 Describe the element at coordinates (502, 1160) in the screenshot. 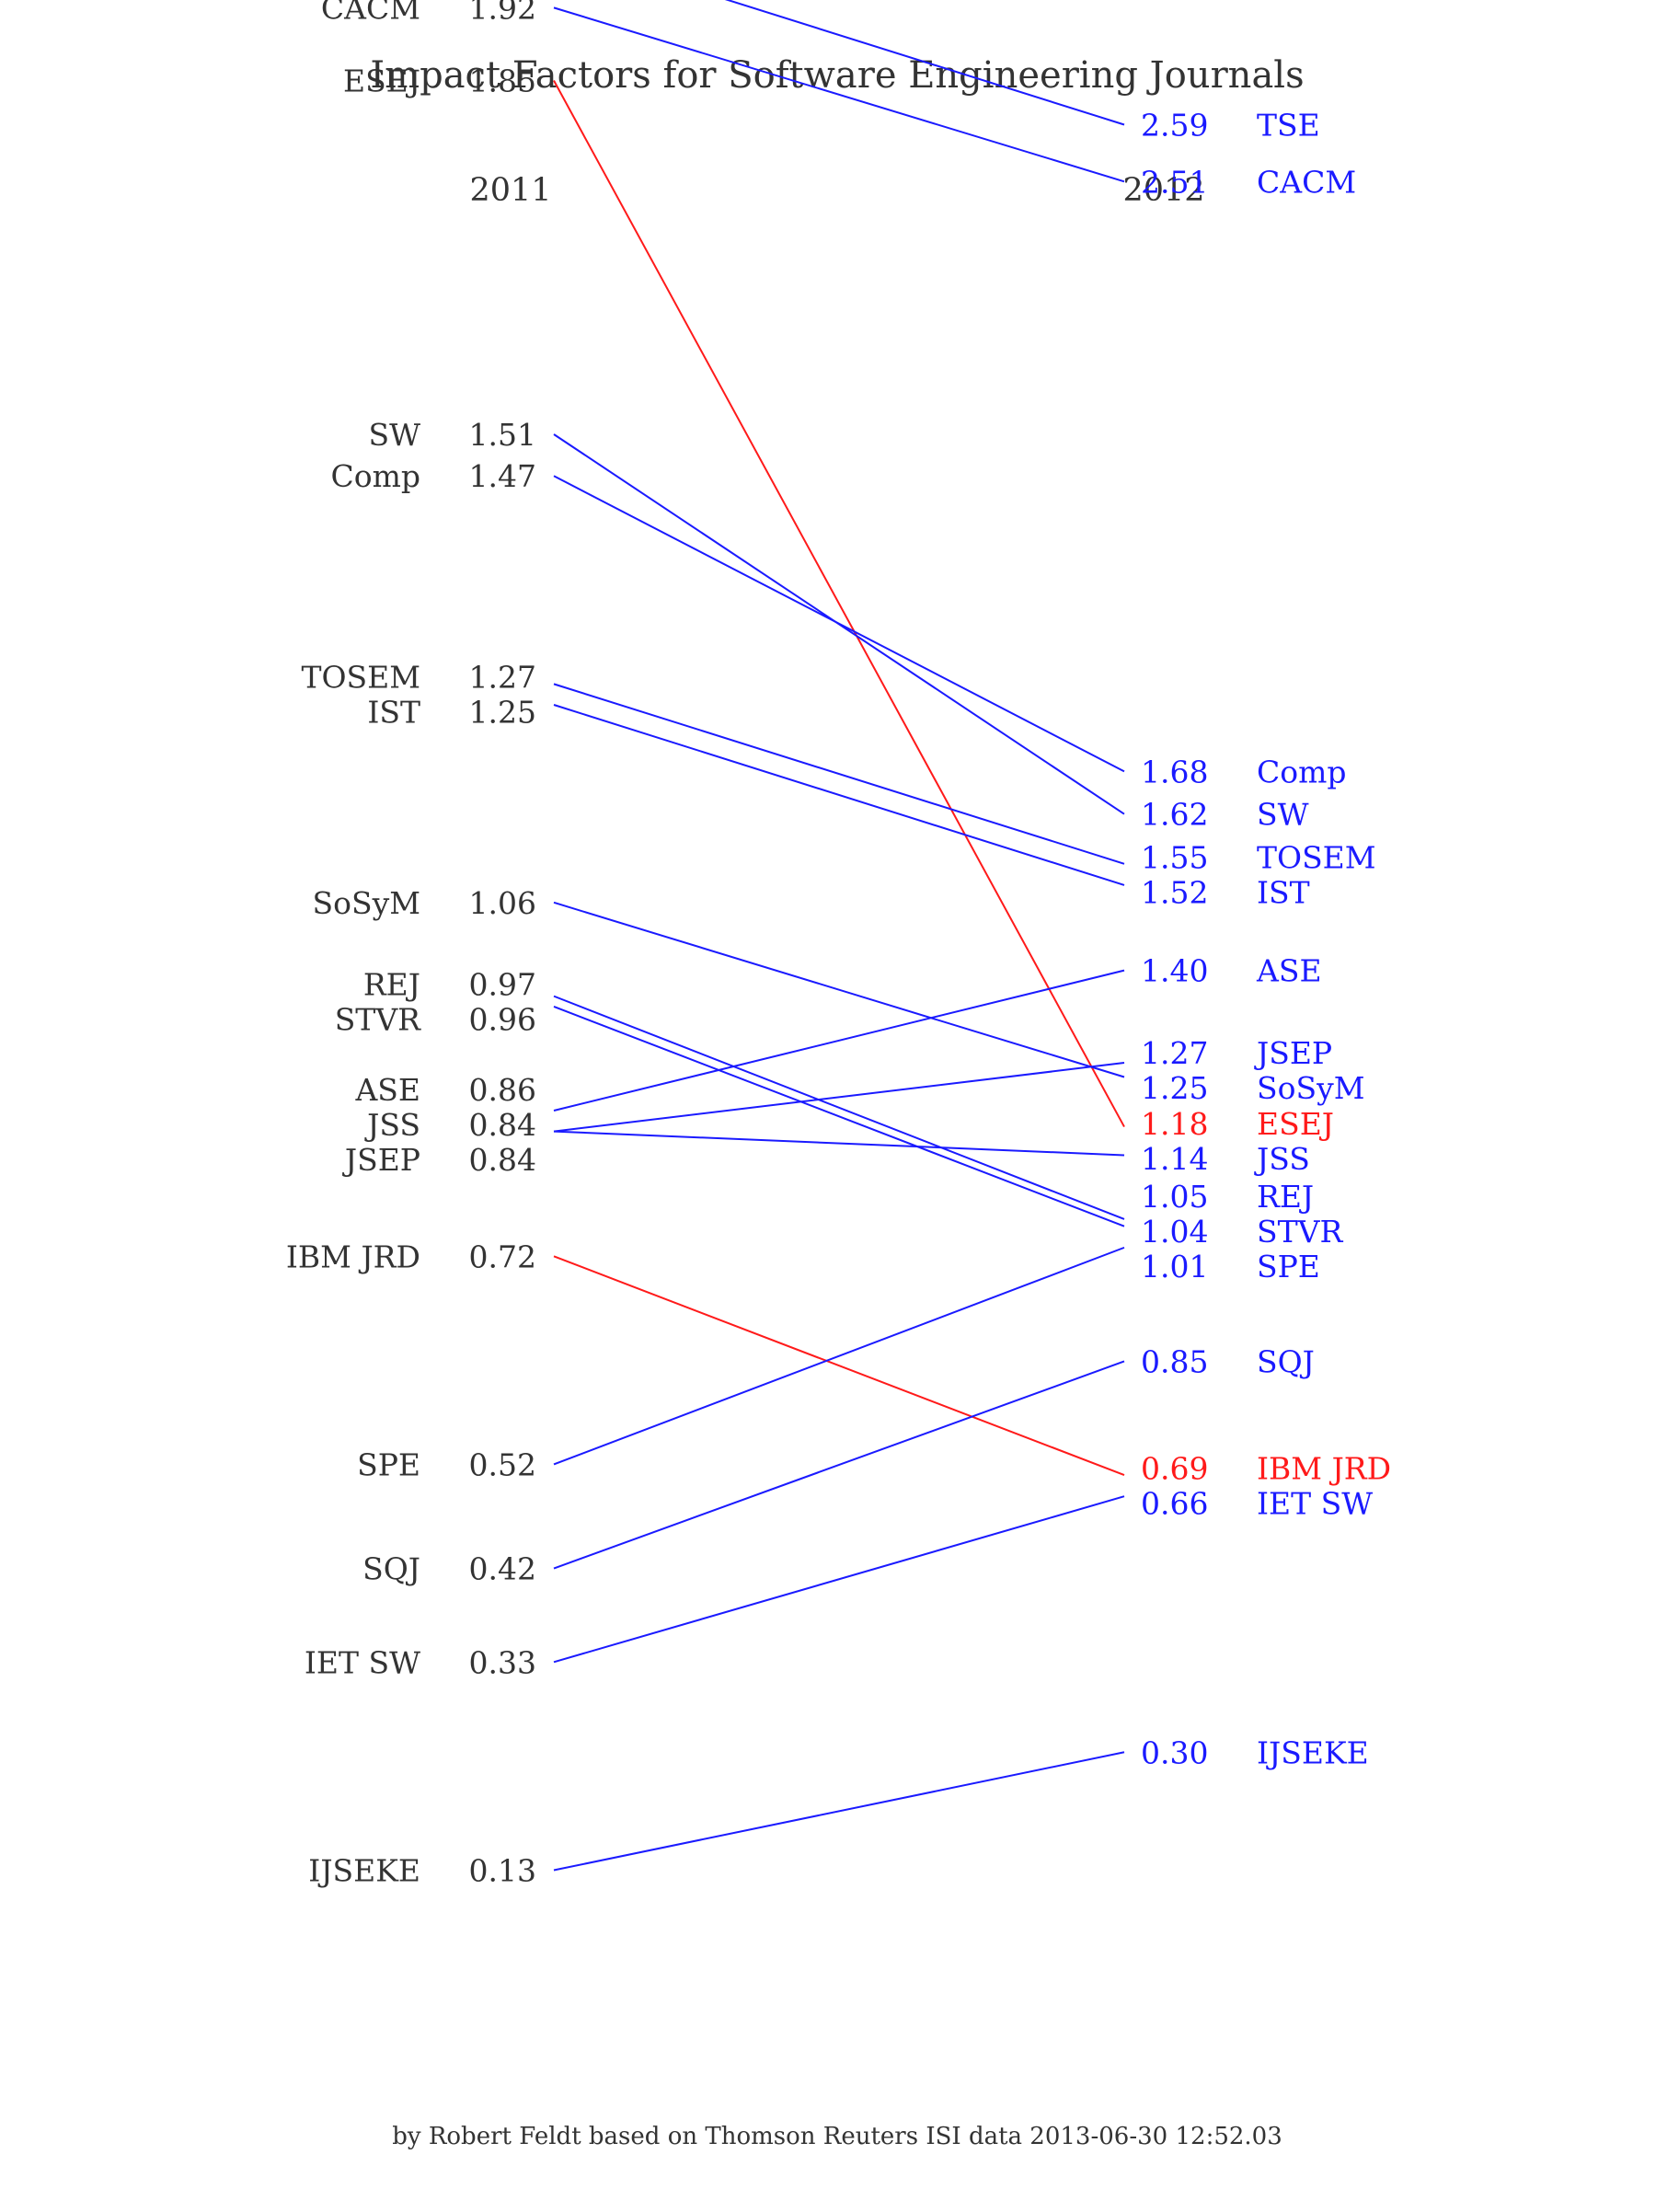

I see `left-value-jsep: 0.84` at that location.